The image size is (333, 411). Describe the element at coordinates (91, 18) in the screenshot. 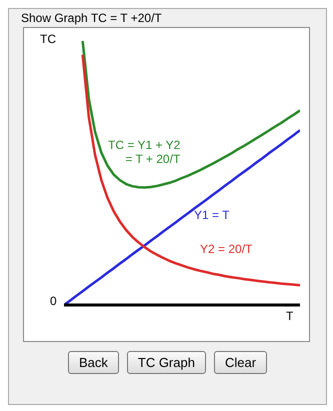

I see `chart-title: Show Graph TC = T +20/T` at that location.